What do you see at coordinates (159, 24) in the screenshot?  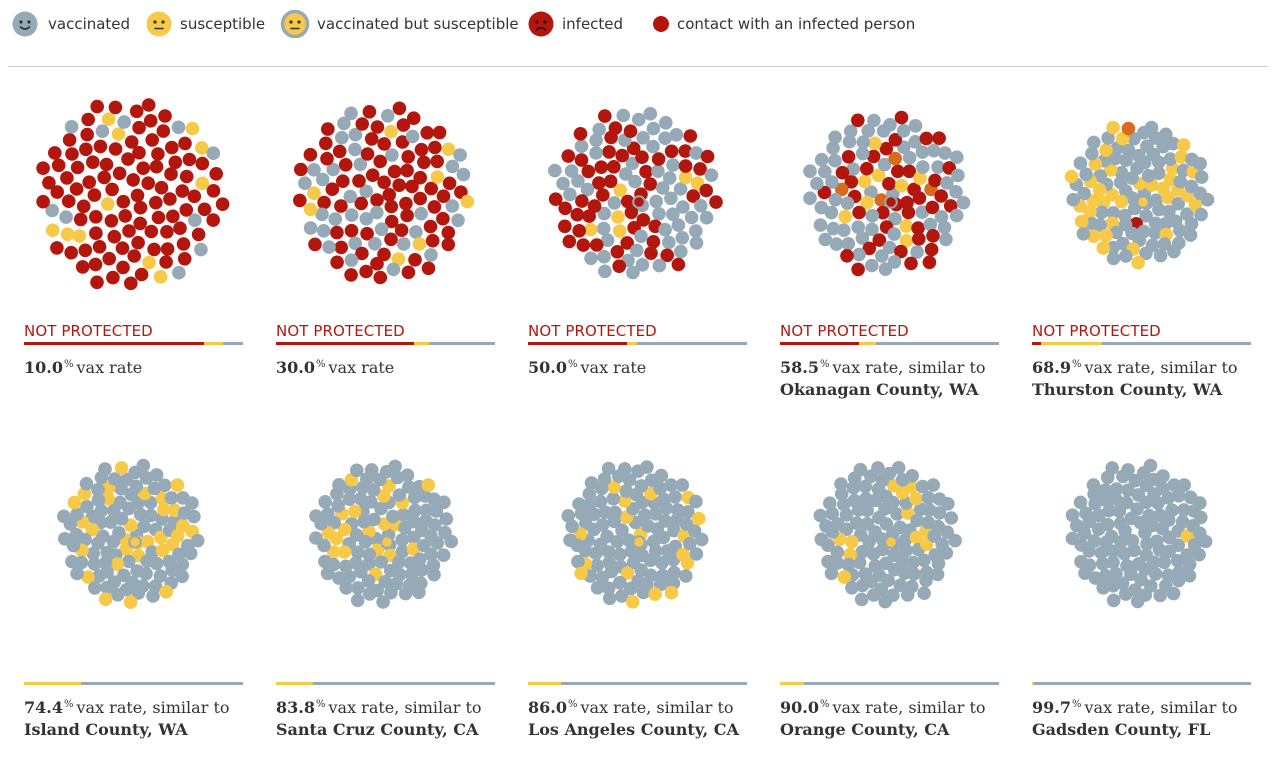 I see `susceptible-face-icon` at bounding box center [159, 24].